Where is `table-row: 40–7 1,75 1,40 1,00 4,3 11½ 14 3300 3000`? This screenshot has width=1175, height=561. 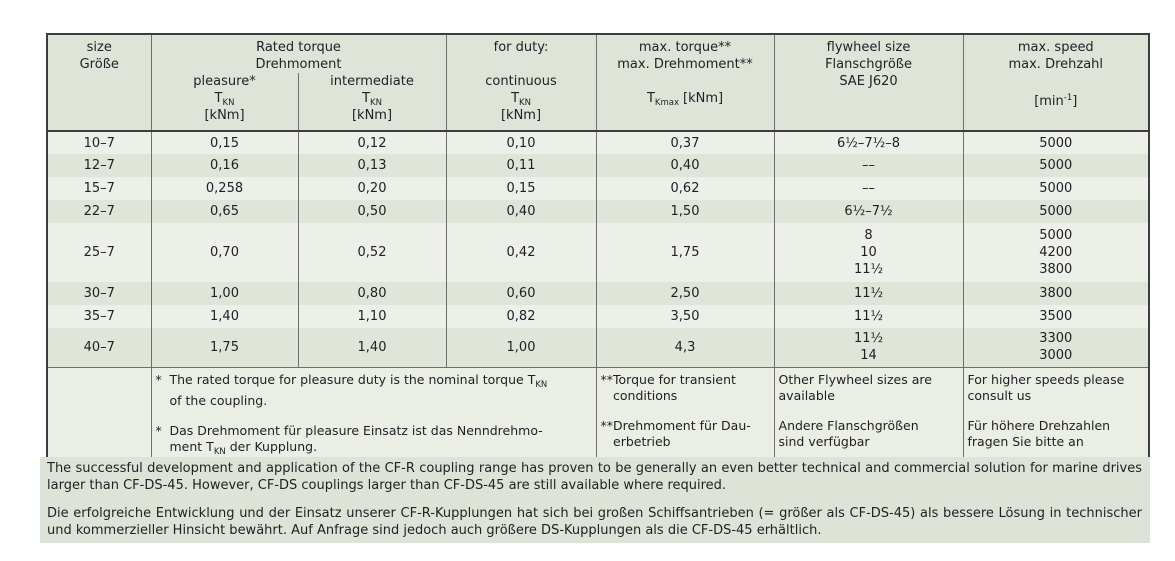 table-row: 40–7 1,75 1,40 1,00 4,3 11½ 14 3300 3000 is located at coordinates (598, 347).